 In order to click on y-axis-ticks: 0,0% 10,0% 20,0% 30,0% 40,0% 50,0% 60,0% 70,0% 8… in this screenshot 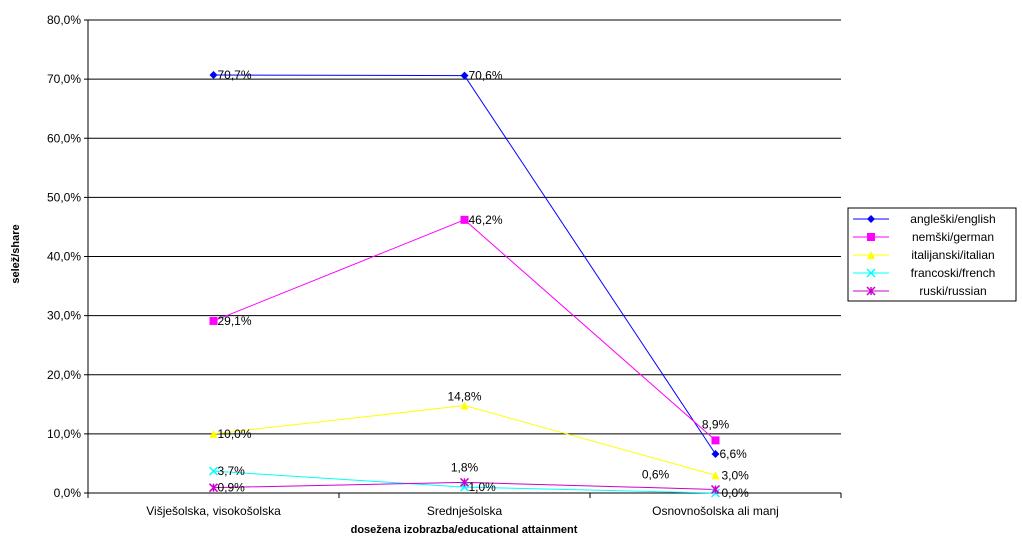, I will do `click(67, 256)`.